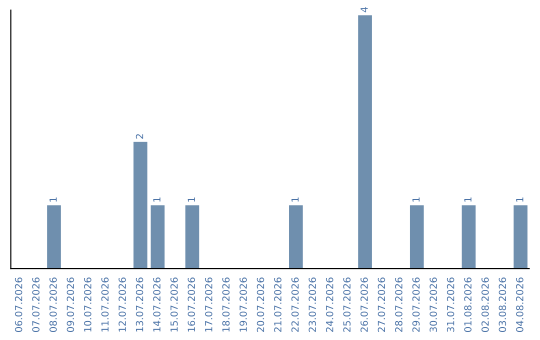  I want to click on x-tick-label: 28.07.2026, so click(398, 305).